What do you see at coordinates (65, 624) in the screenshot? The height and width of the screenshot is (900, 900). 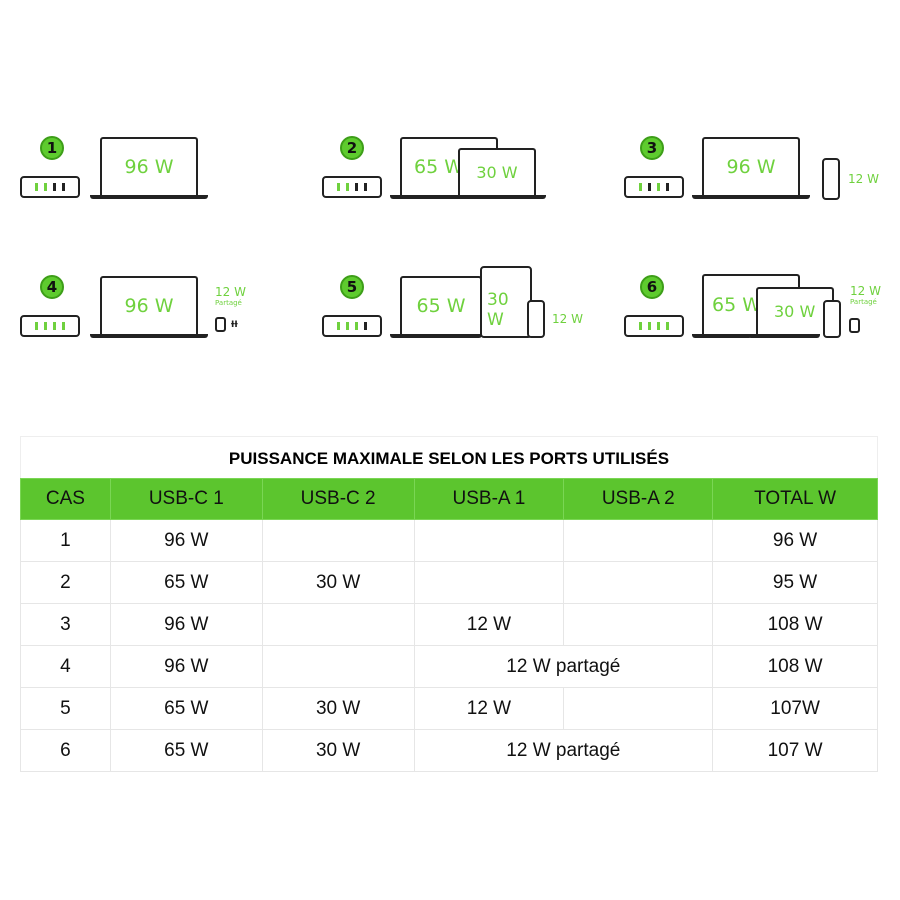 I see `cell-cas: 3` at bounding box center [65, 624].